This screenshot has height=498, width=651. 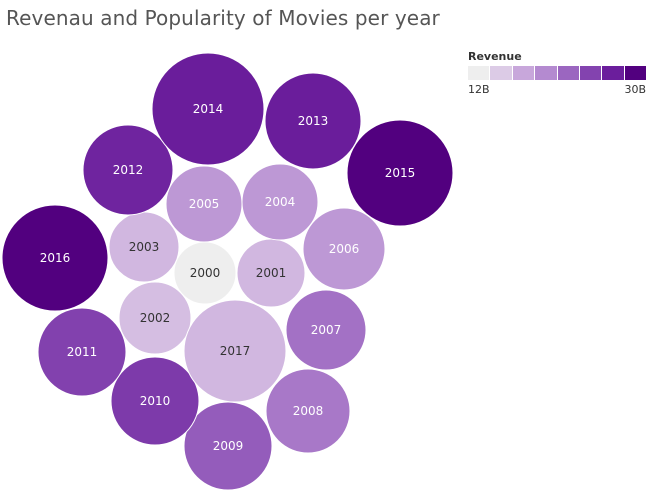 I want to click on bubble-label-2000: 2000, so click(x=205, y=273).